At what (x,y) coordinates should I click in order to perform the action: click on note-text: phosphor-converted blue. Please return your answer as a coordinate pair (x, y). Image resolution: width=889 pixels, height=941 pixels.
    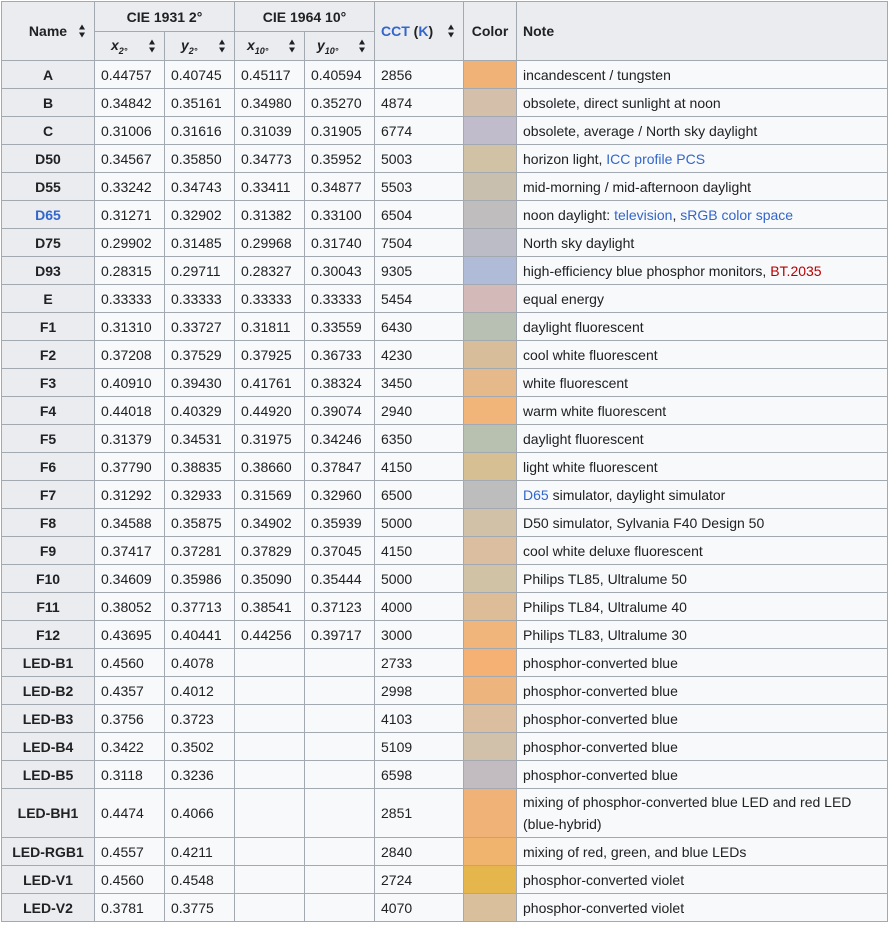
    Looking at the image, I should click on (600, 690).